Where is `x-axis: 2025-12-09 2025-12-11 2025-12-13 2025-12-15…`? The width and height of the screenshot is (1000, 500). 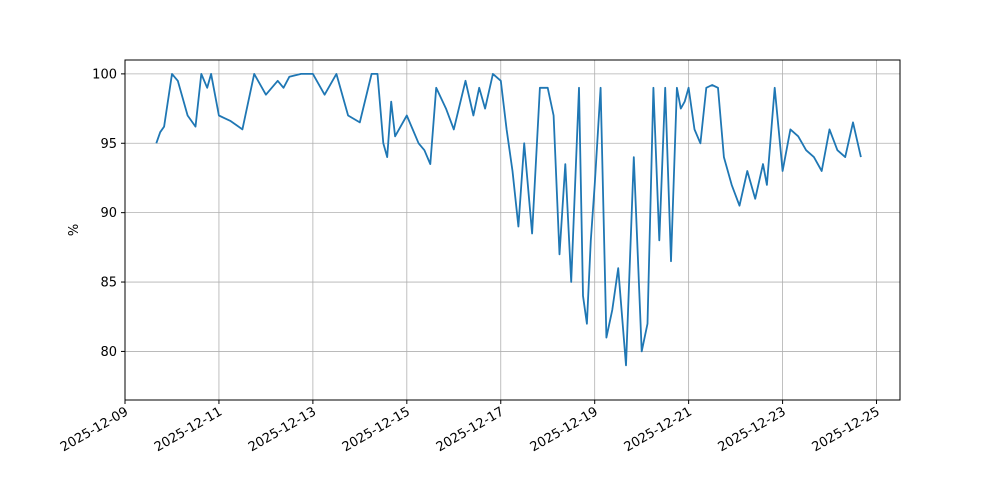
x-axis: 2025-12-09 2025-12-11 2025-12-13 2025-12-15… is located at coordinates (470, 427).